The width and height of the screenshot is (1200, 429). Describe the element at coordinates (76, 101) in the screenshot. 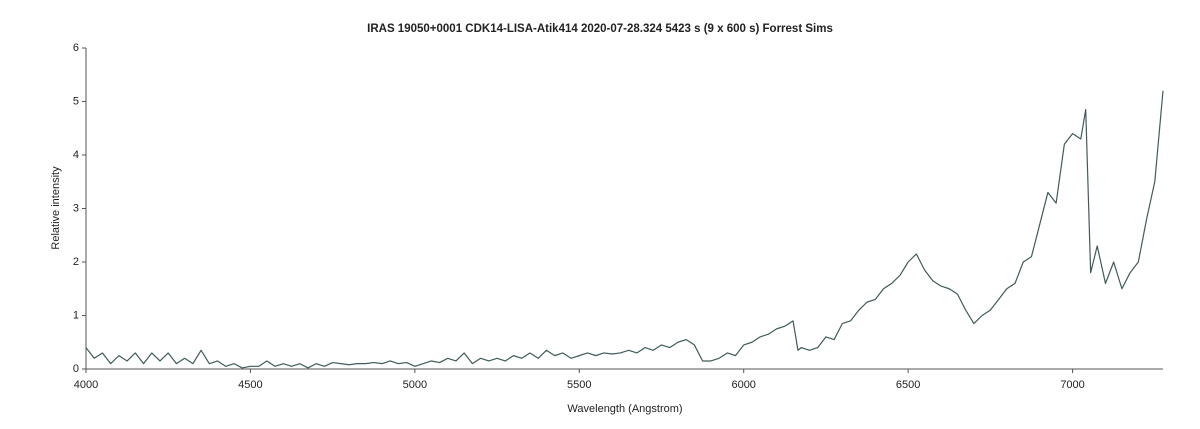

I see `y-tick-label: 5` at that location.